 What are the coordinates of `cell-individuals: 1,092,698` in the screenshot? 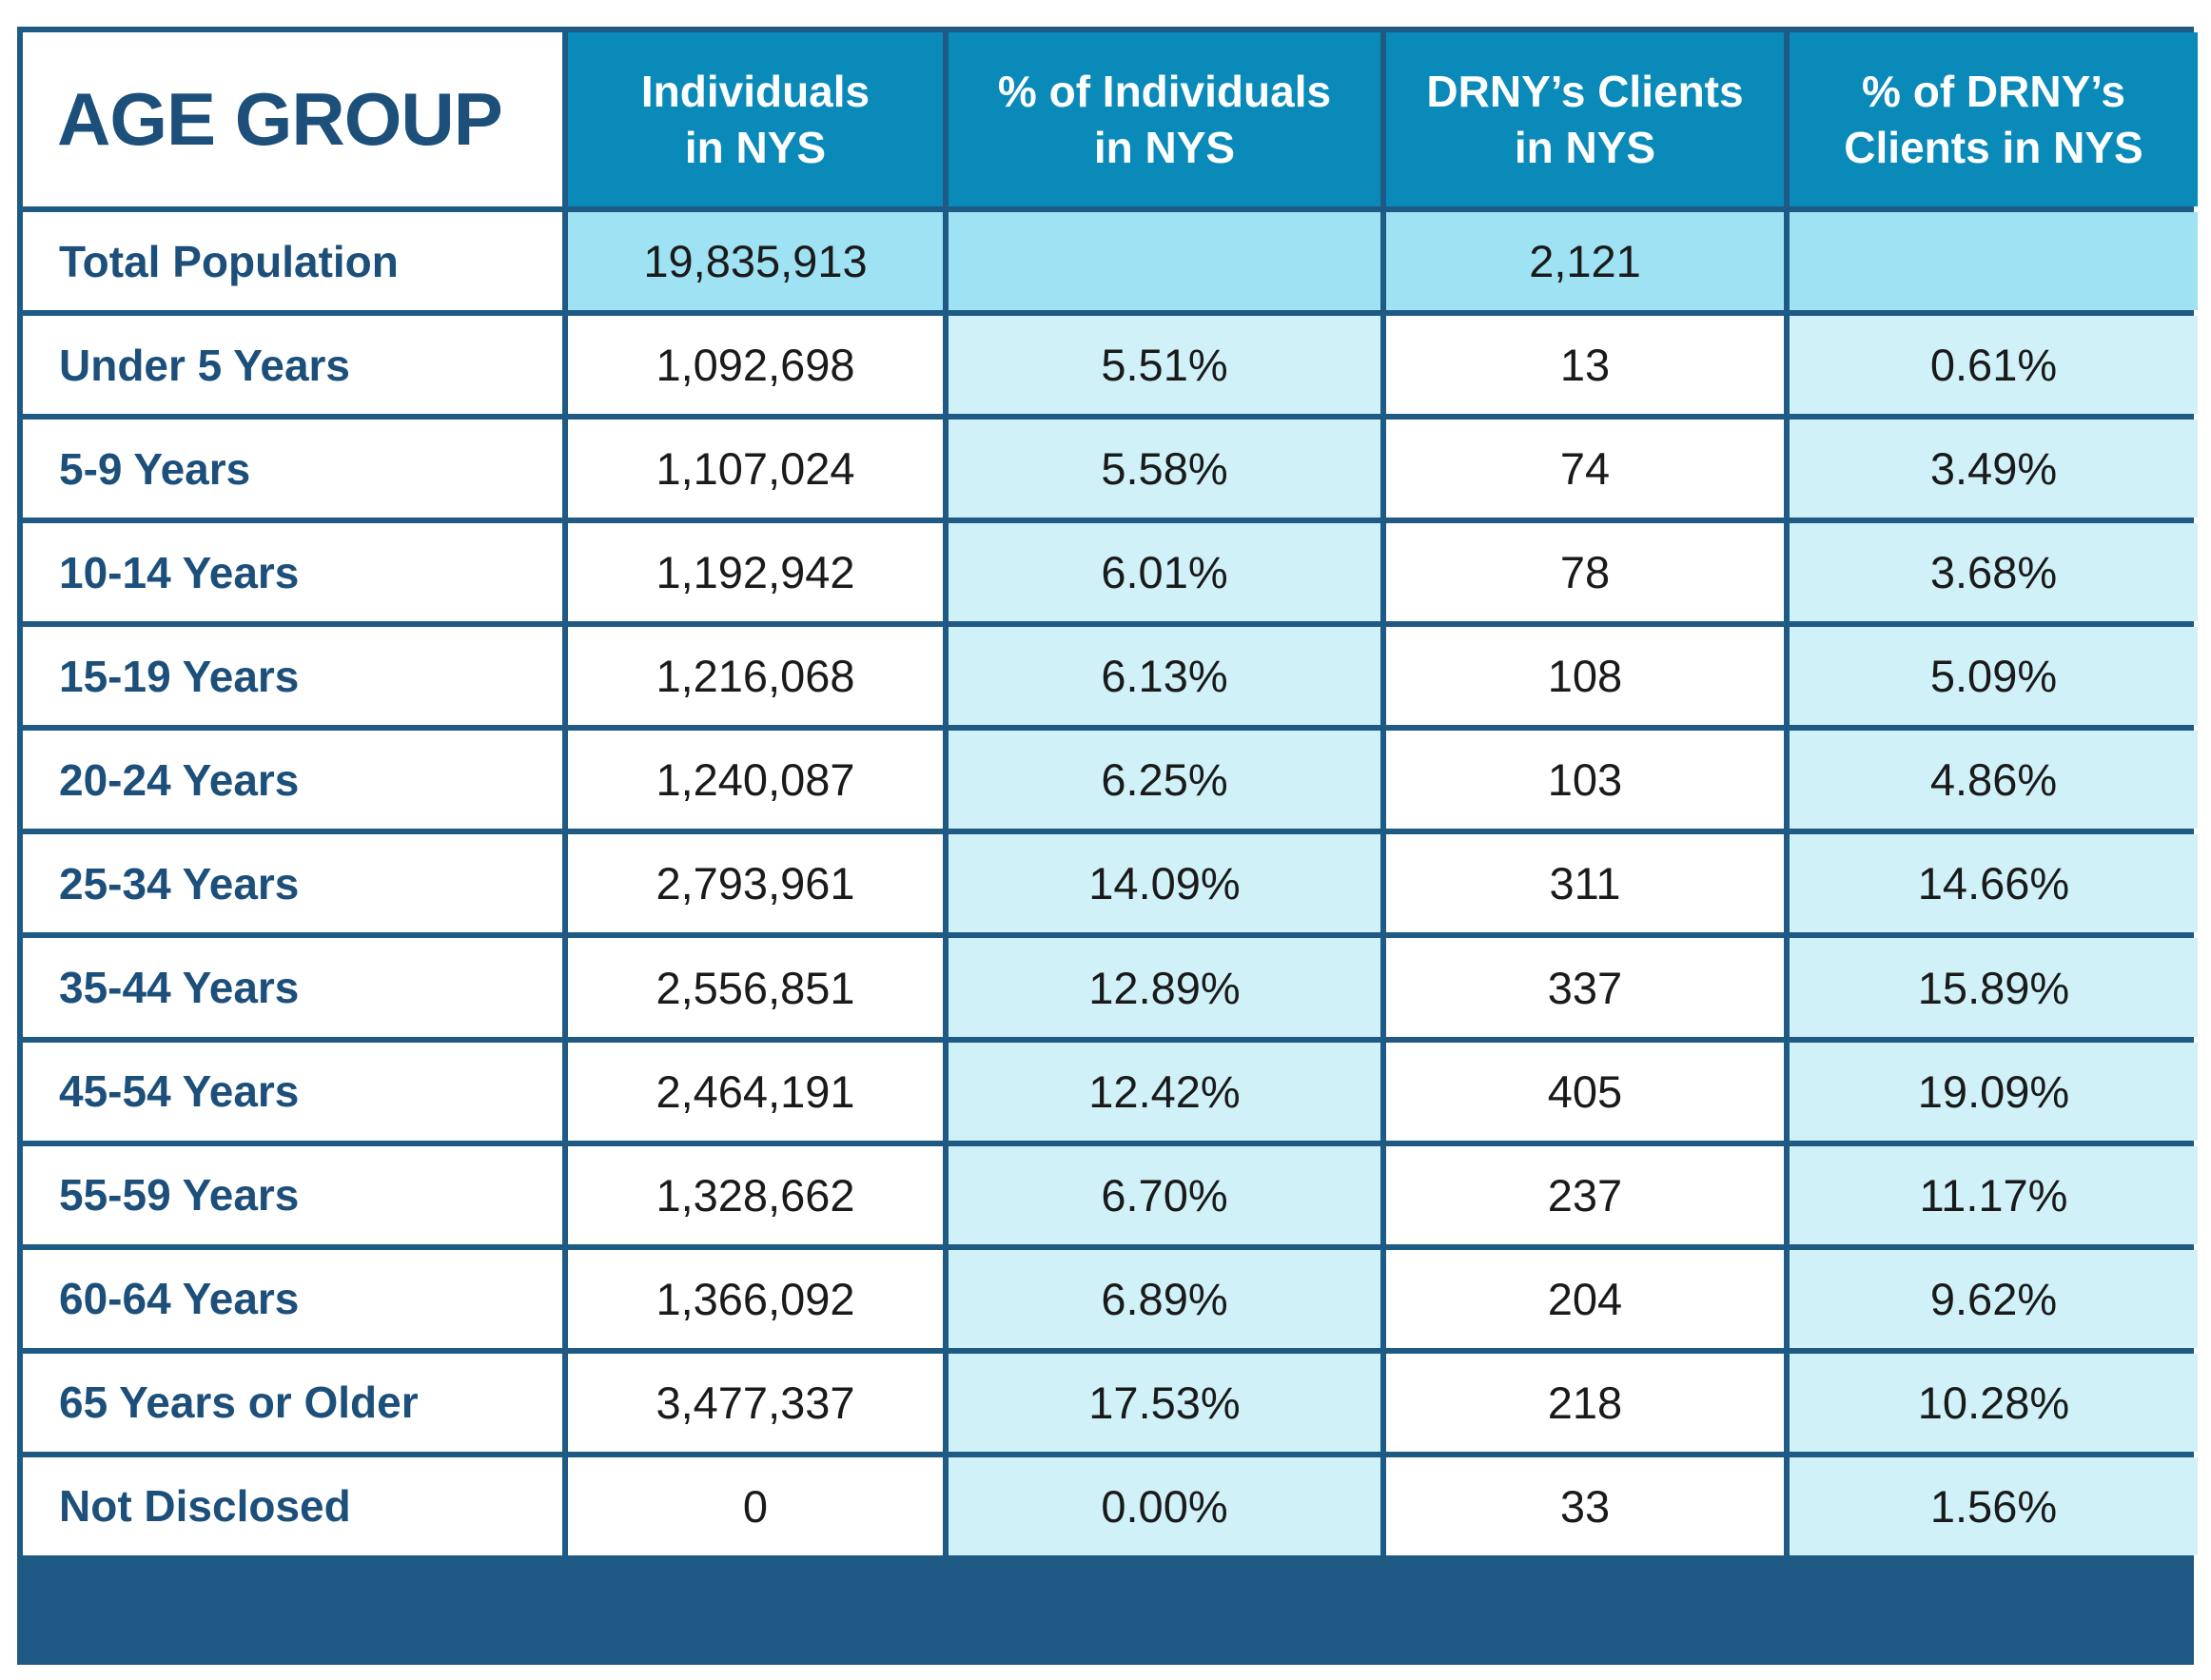 It's located at (756, 365).